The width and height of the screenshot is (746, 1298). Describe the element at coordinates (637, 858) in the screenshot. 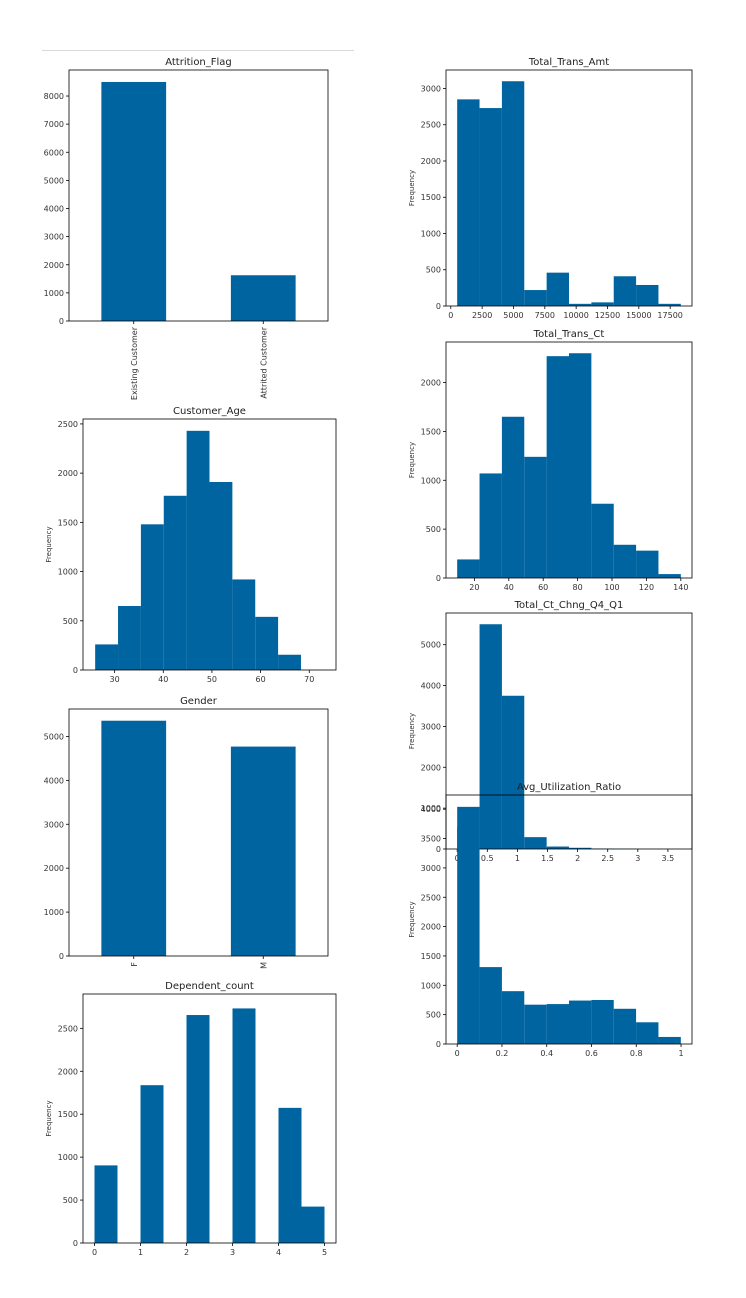

I see `x-tick-label: 3` at that location.